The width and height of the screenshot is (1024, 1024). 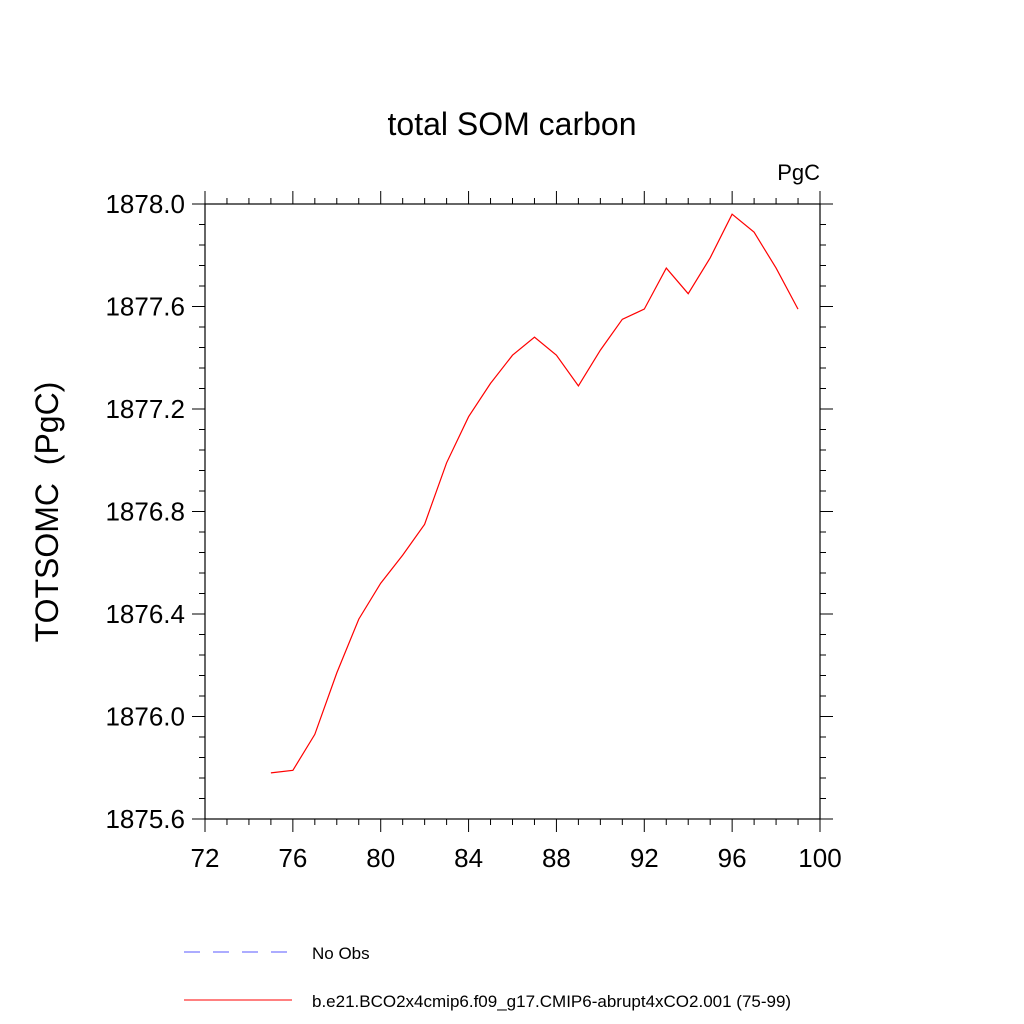 What do you see at coordinates (292, 858) in the screenshot?
I see `x-tick-label: 76` at bounding box center [292, 858].